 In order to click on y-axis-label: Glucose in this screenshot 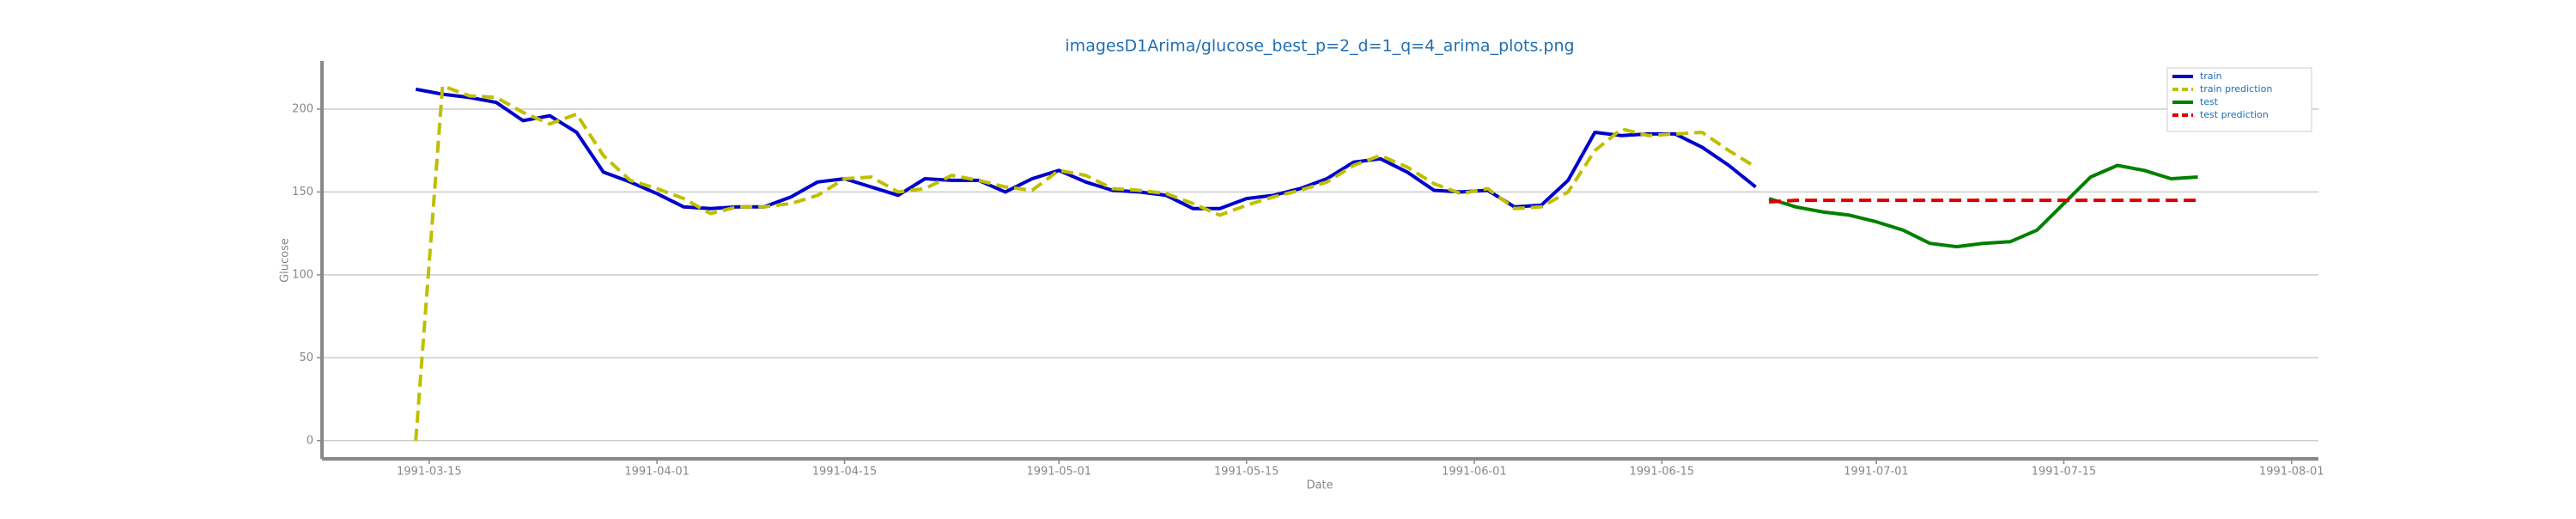, I will do `click(285, 260)`.